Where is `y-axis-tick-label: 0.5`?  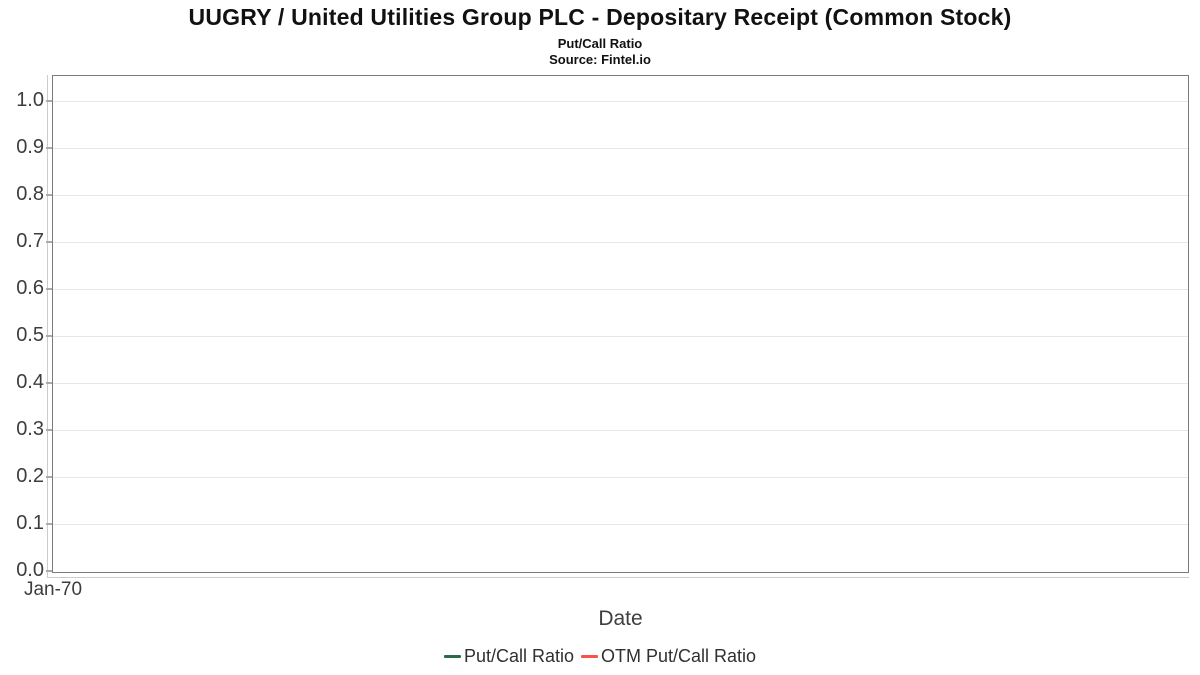
y-axis-tick-label: 0.5 is located at coordinates (30, 335).